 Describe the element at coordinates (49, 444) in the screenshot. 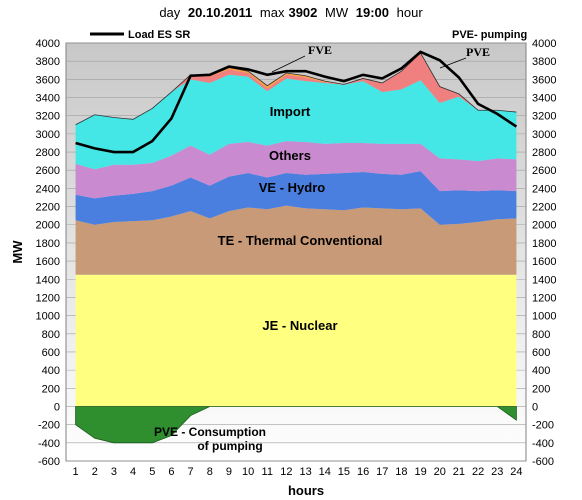

I see `y-tick-label-left: -400` at that location.